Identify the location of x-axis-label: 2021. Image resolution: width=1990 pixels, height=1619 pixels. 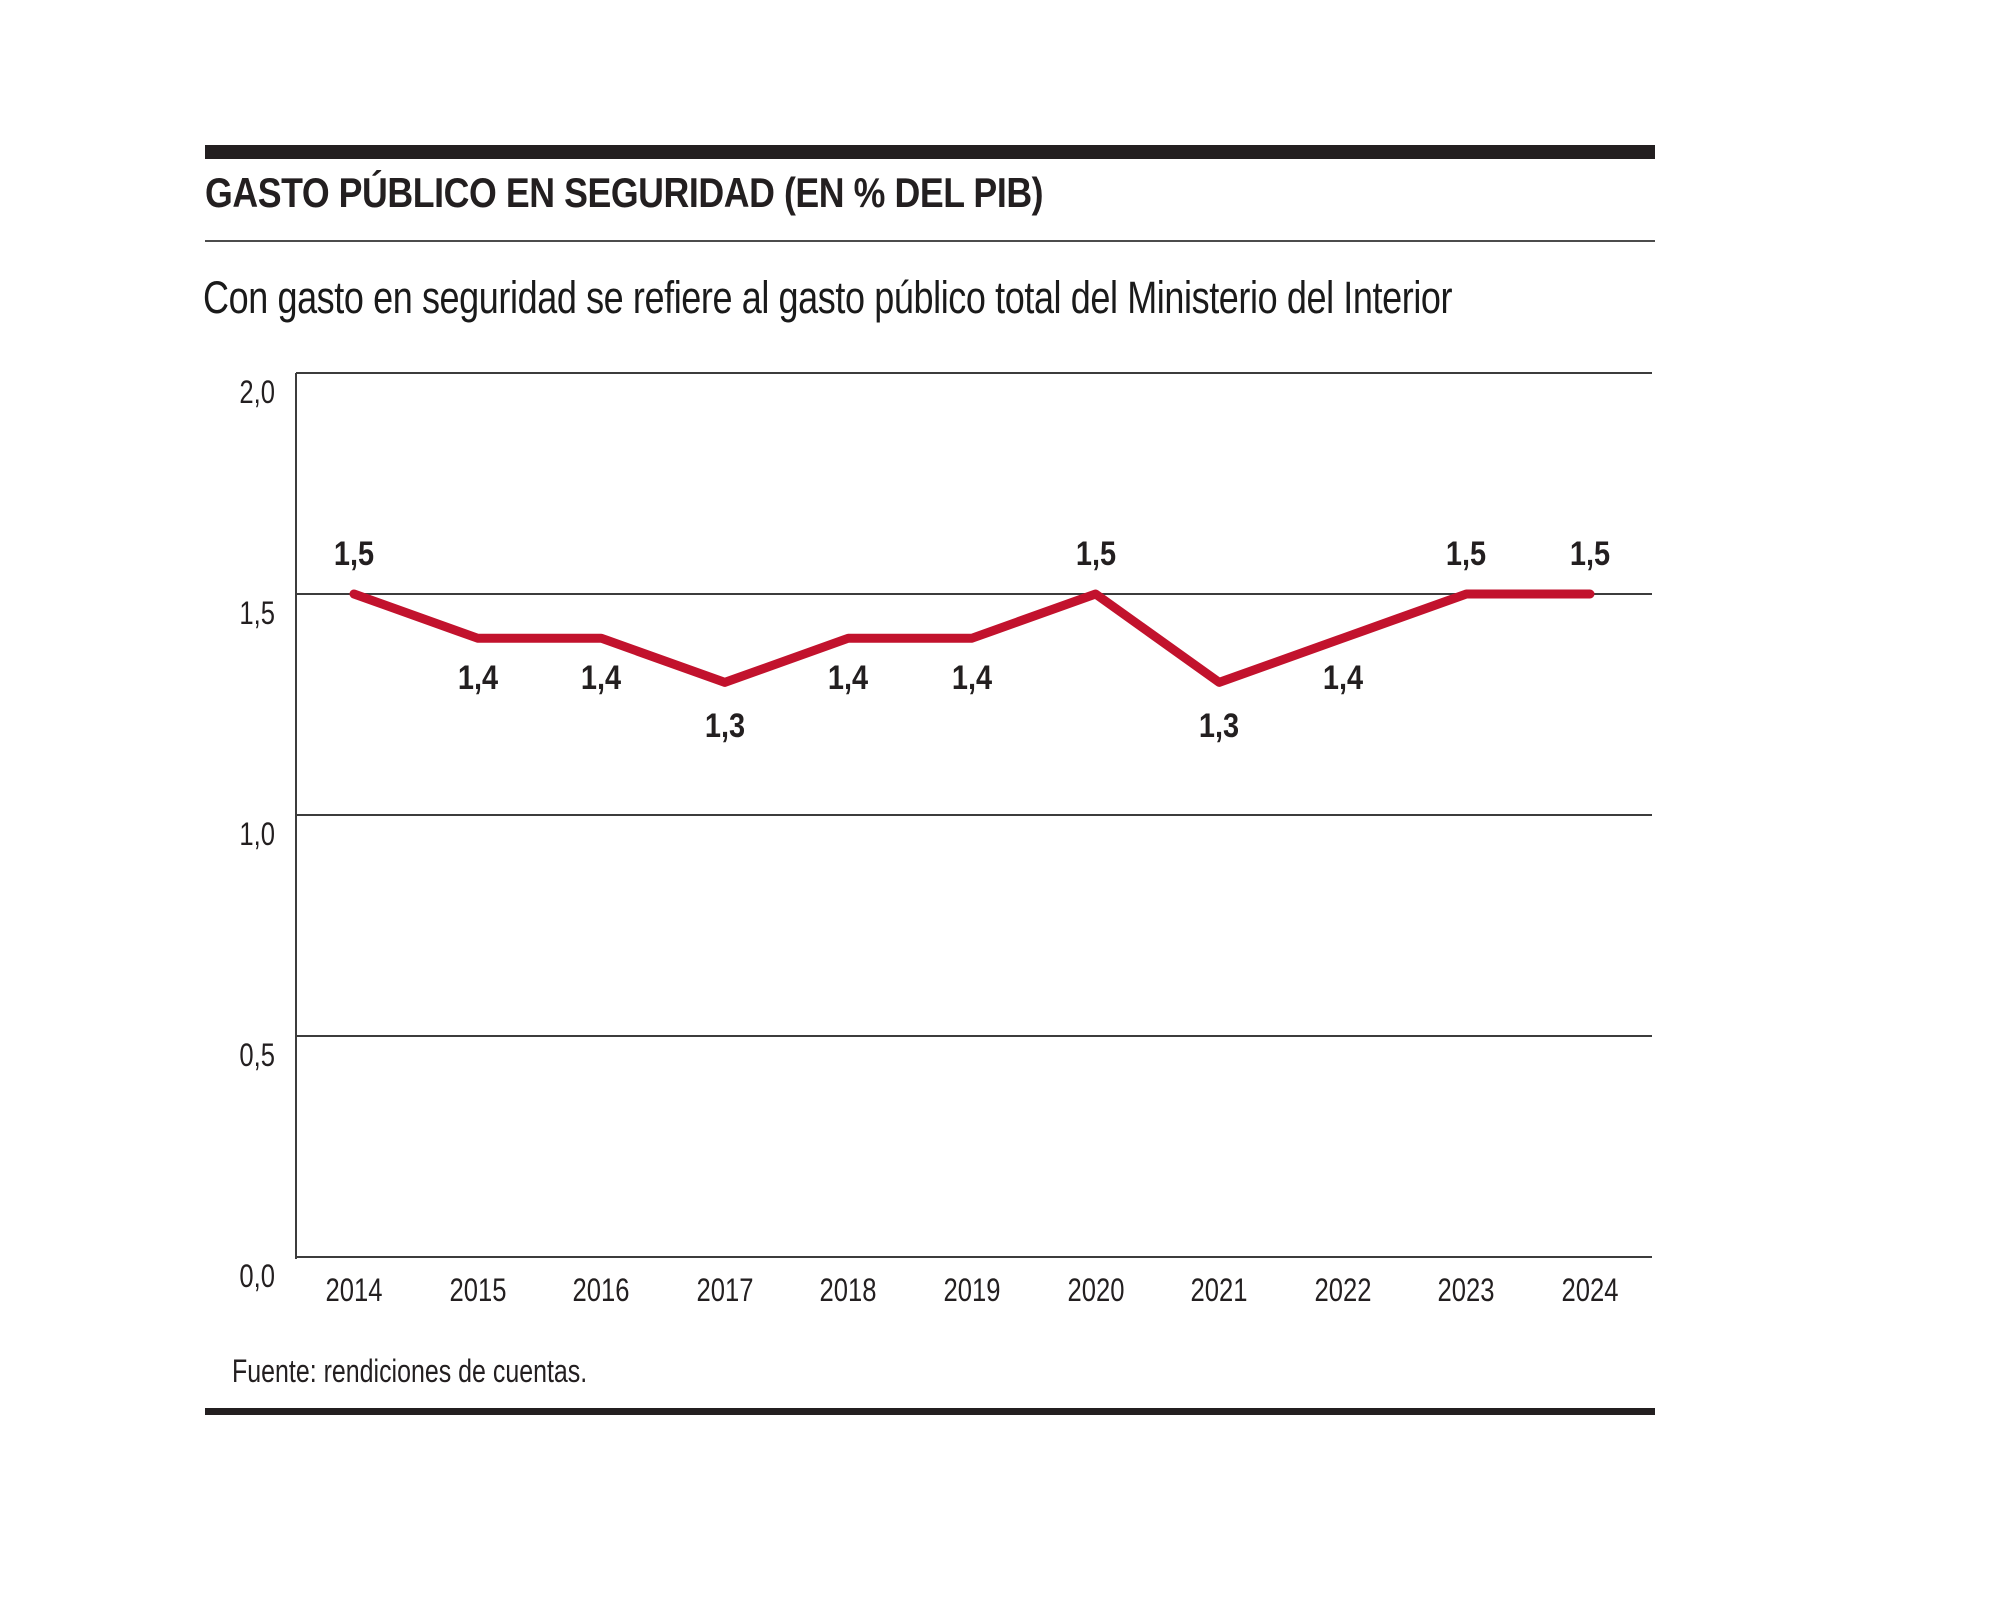
(1219, 1290).